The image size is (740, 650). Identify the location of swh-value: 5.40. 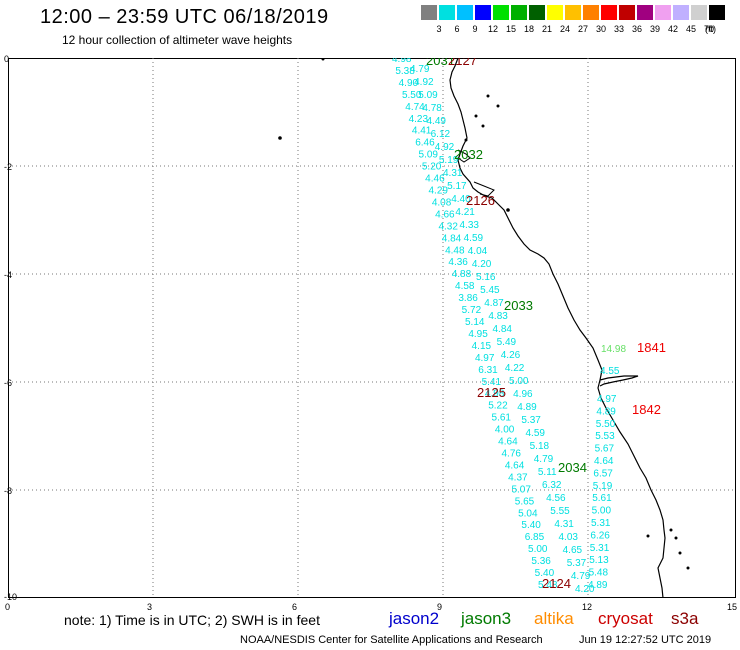
(531, 525).